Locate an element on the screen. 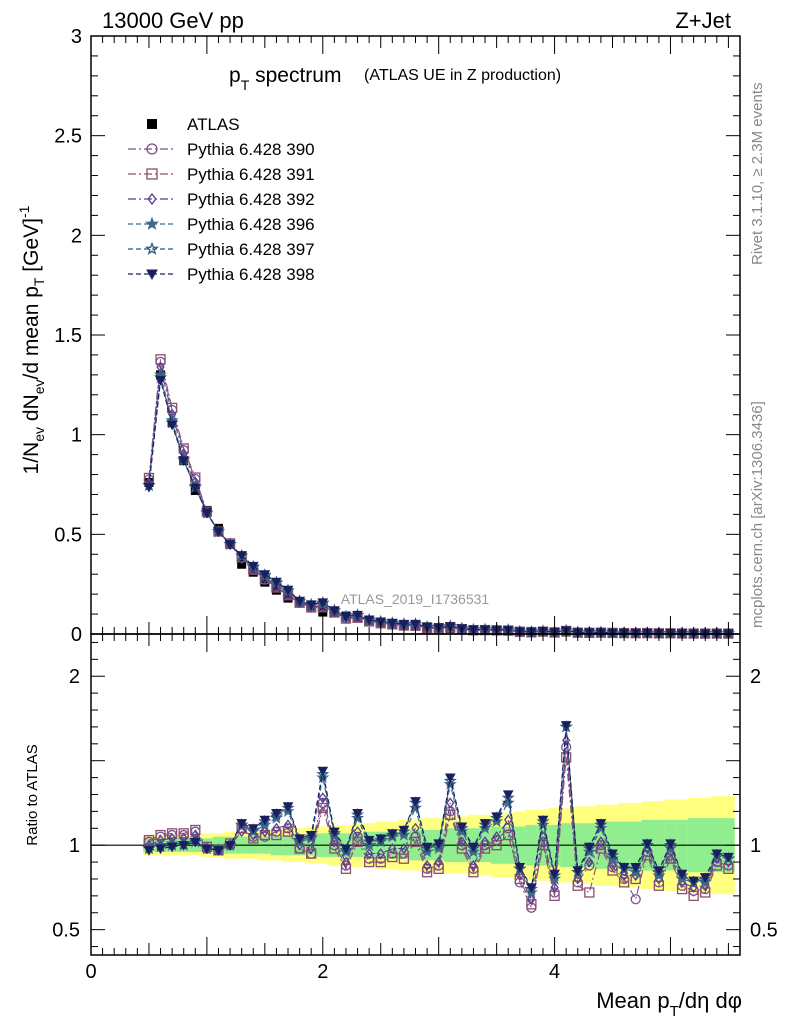 Image resolution: width=786 pixels, height=1024 pixels. legend-label-6: Pythia 6.428 398 is located at coordinates (251, 274).